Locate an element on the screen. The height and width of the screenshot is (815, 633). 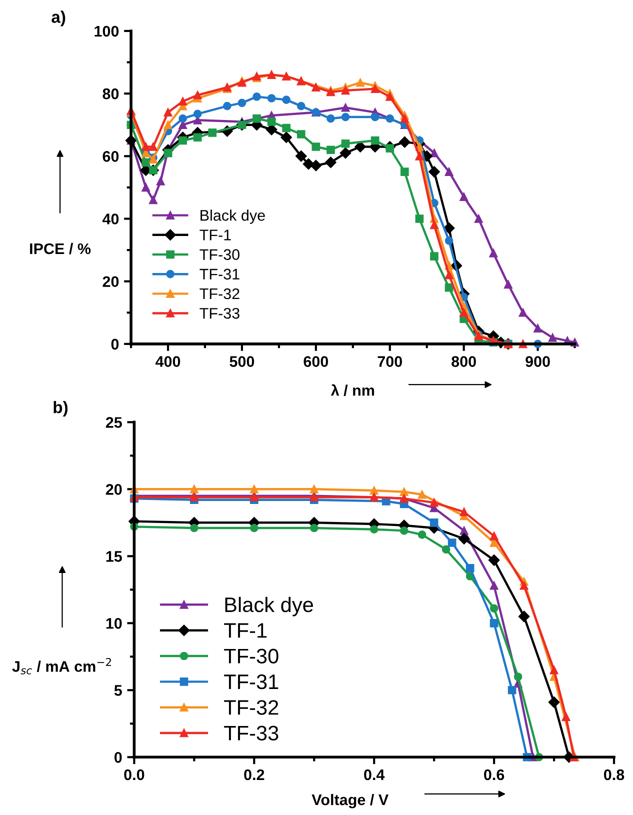
x-axis-title: Voltage / V is located at coordinates (350, 801).